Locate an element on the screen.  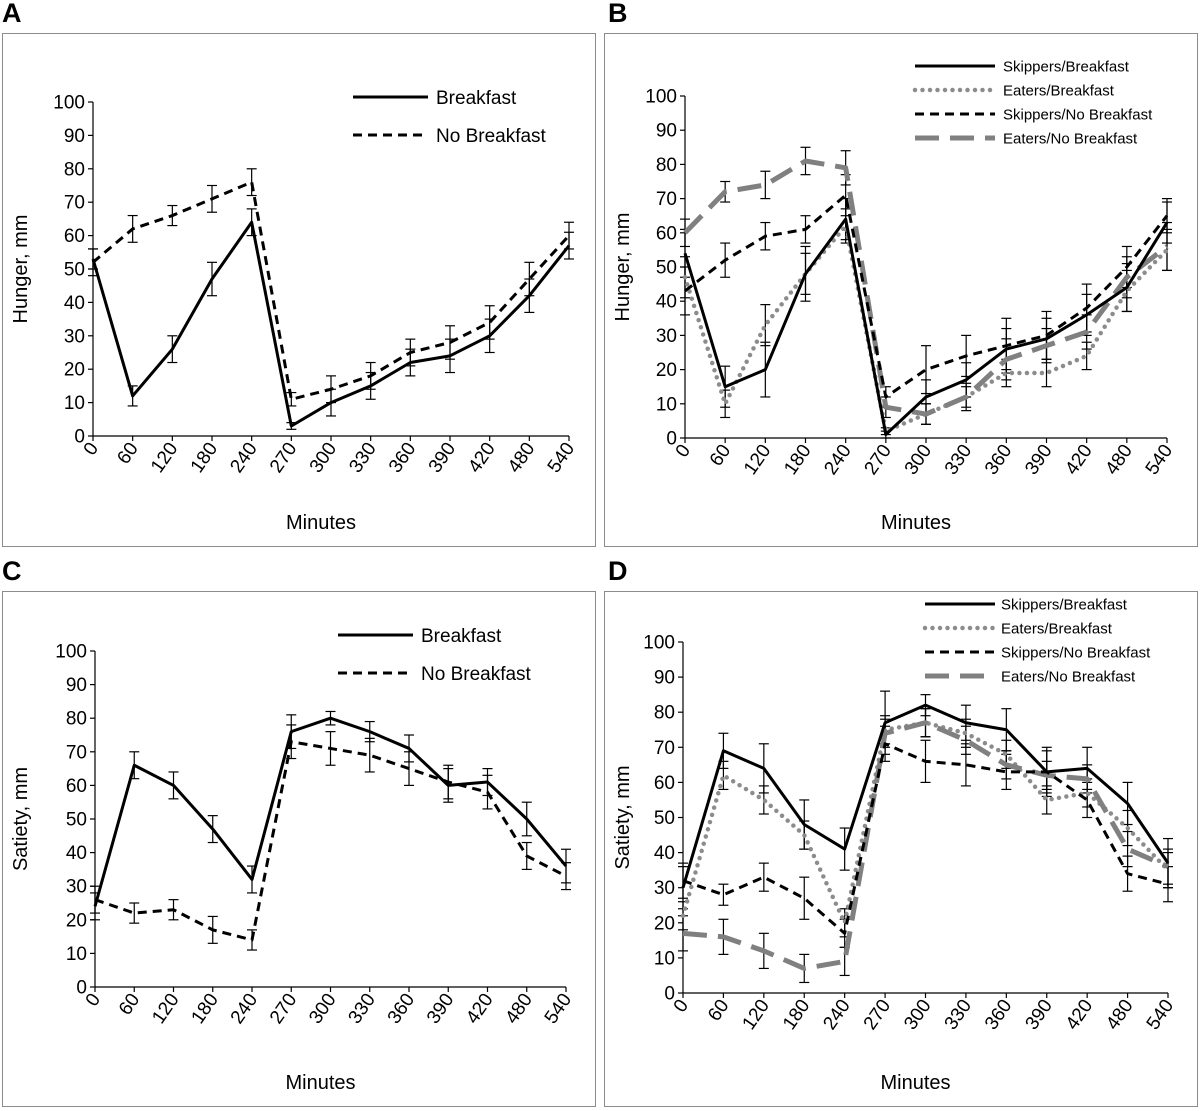
chart-a-y-tick-label: 30 is located at coordinates (74, 336).